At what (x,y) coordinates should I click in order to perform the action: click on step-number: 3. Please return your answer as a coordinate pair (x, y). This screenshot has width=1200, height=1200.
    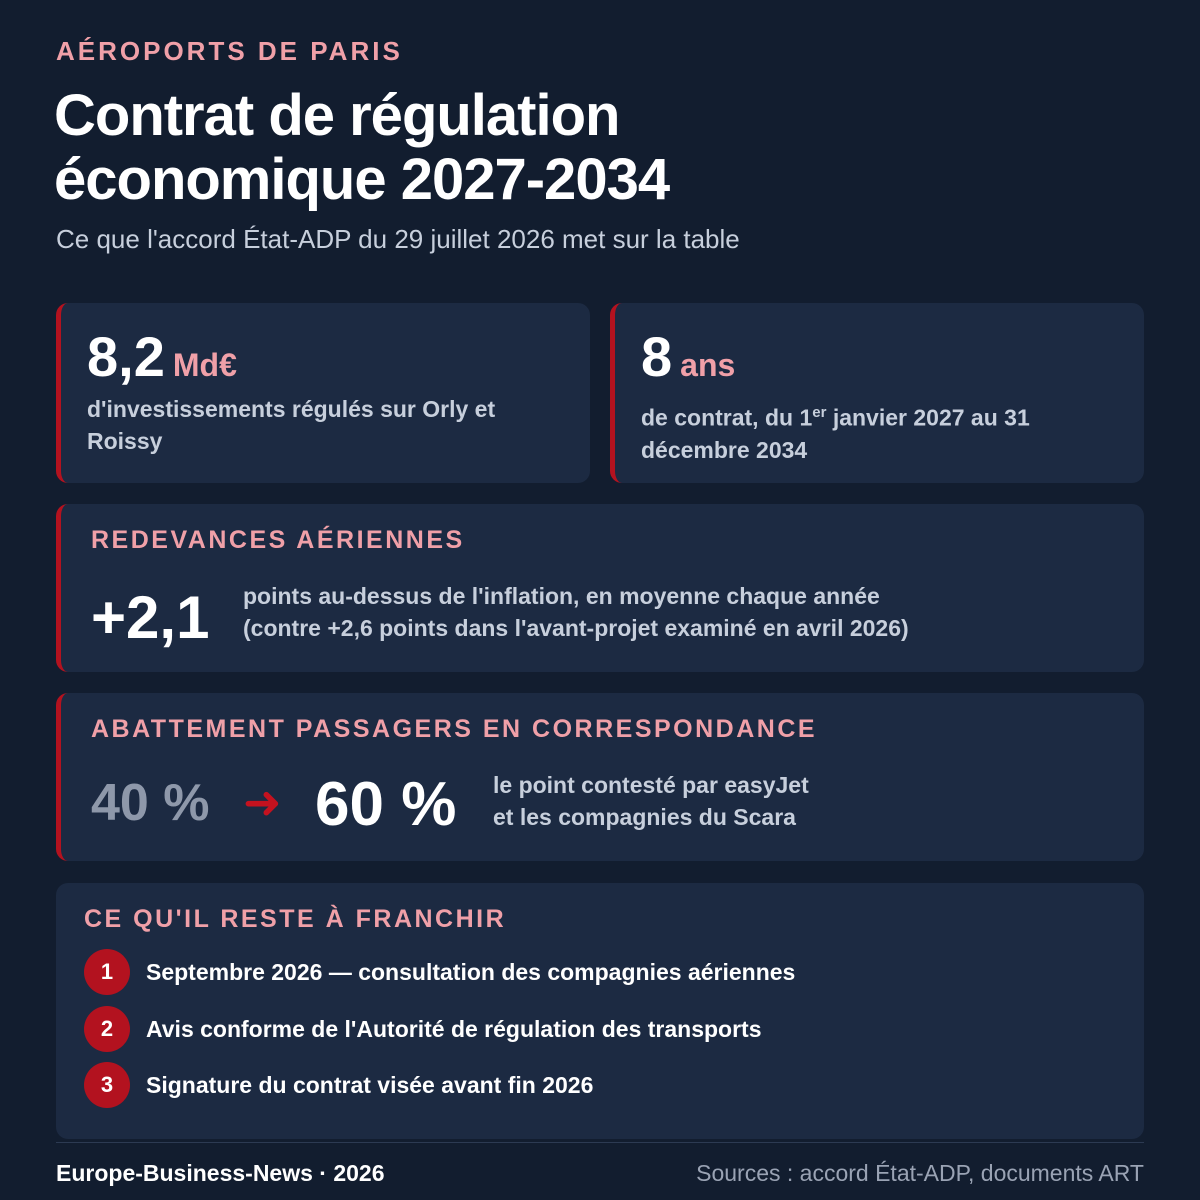
    Looking at the image, I should click on (107, 1085).